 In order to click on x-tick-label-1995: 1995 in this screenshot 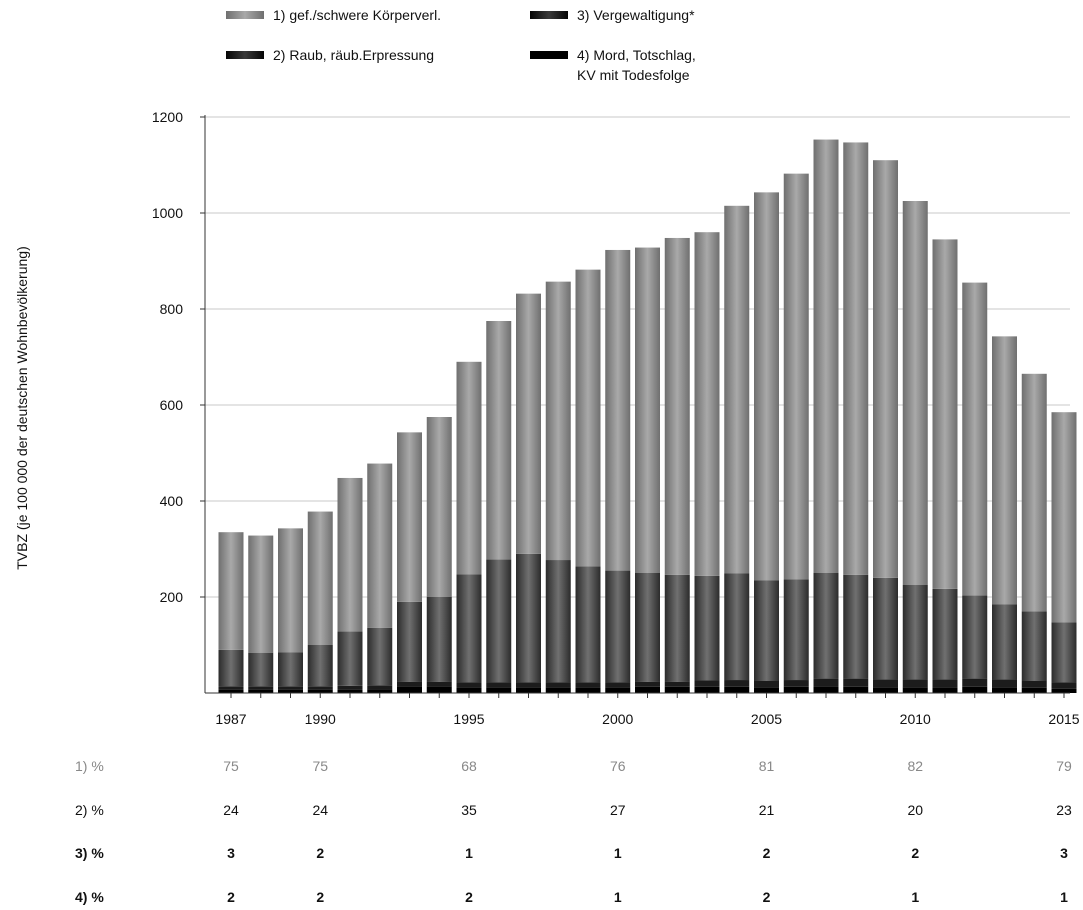, I will do `click(468, 719)`.